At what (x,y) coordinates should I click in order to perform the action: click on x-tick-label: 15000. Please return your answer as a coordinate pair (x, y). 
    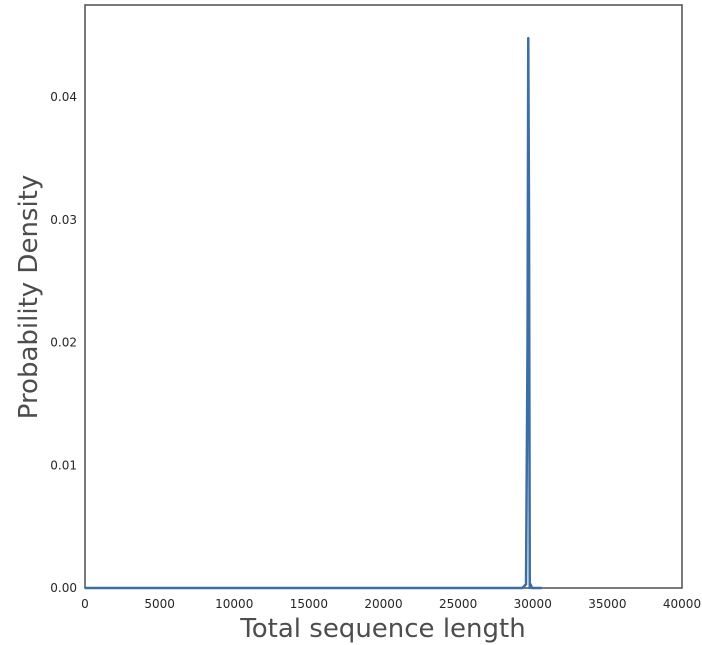
    Looking at the image, I should click on (309, 604).